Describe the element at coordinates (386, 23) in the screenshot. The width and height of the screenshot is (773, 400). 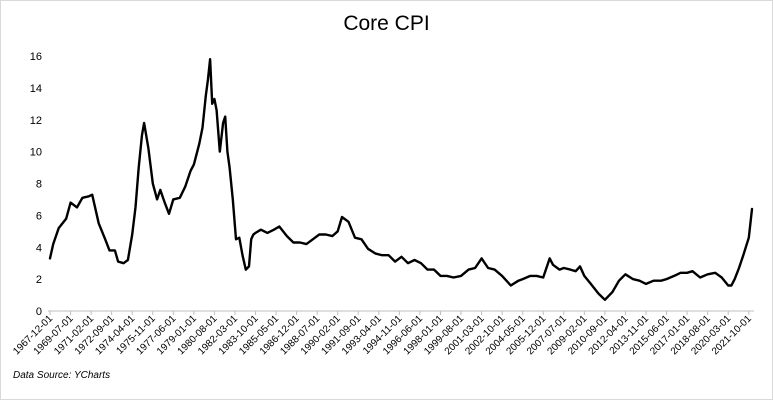
I see `chart-title: Core CPI` at that location.